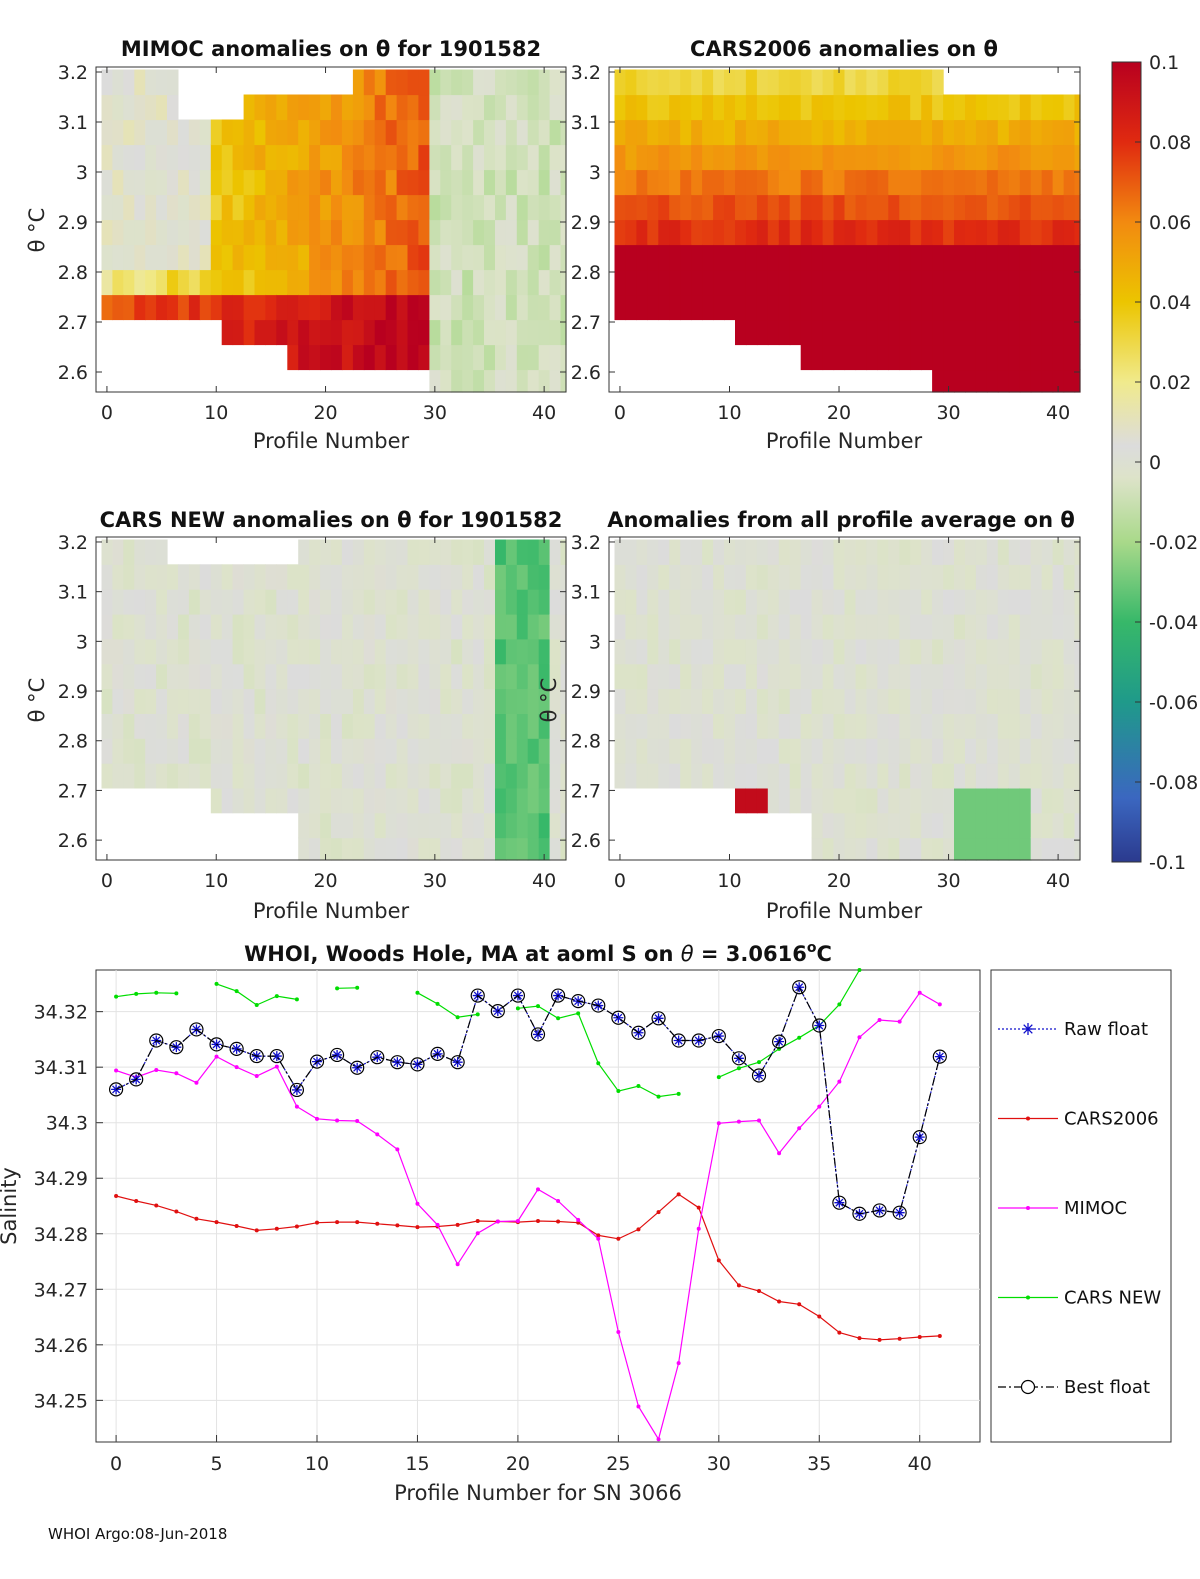 Image resolution: width=1200 pixels, height=1579 pixels. What do you see at coordinates (586, 593) in the screenshot?
I see `y-tick-label: 3.1` at bounding box center [586, 593].